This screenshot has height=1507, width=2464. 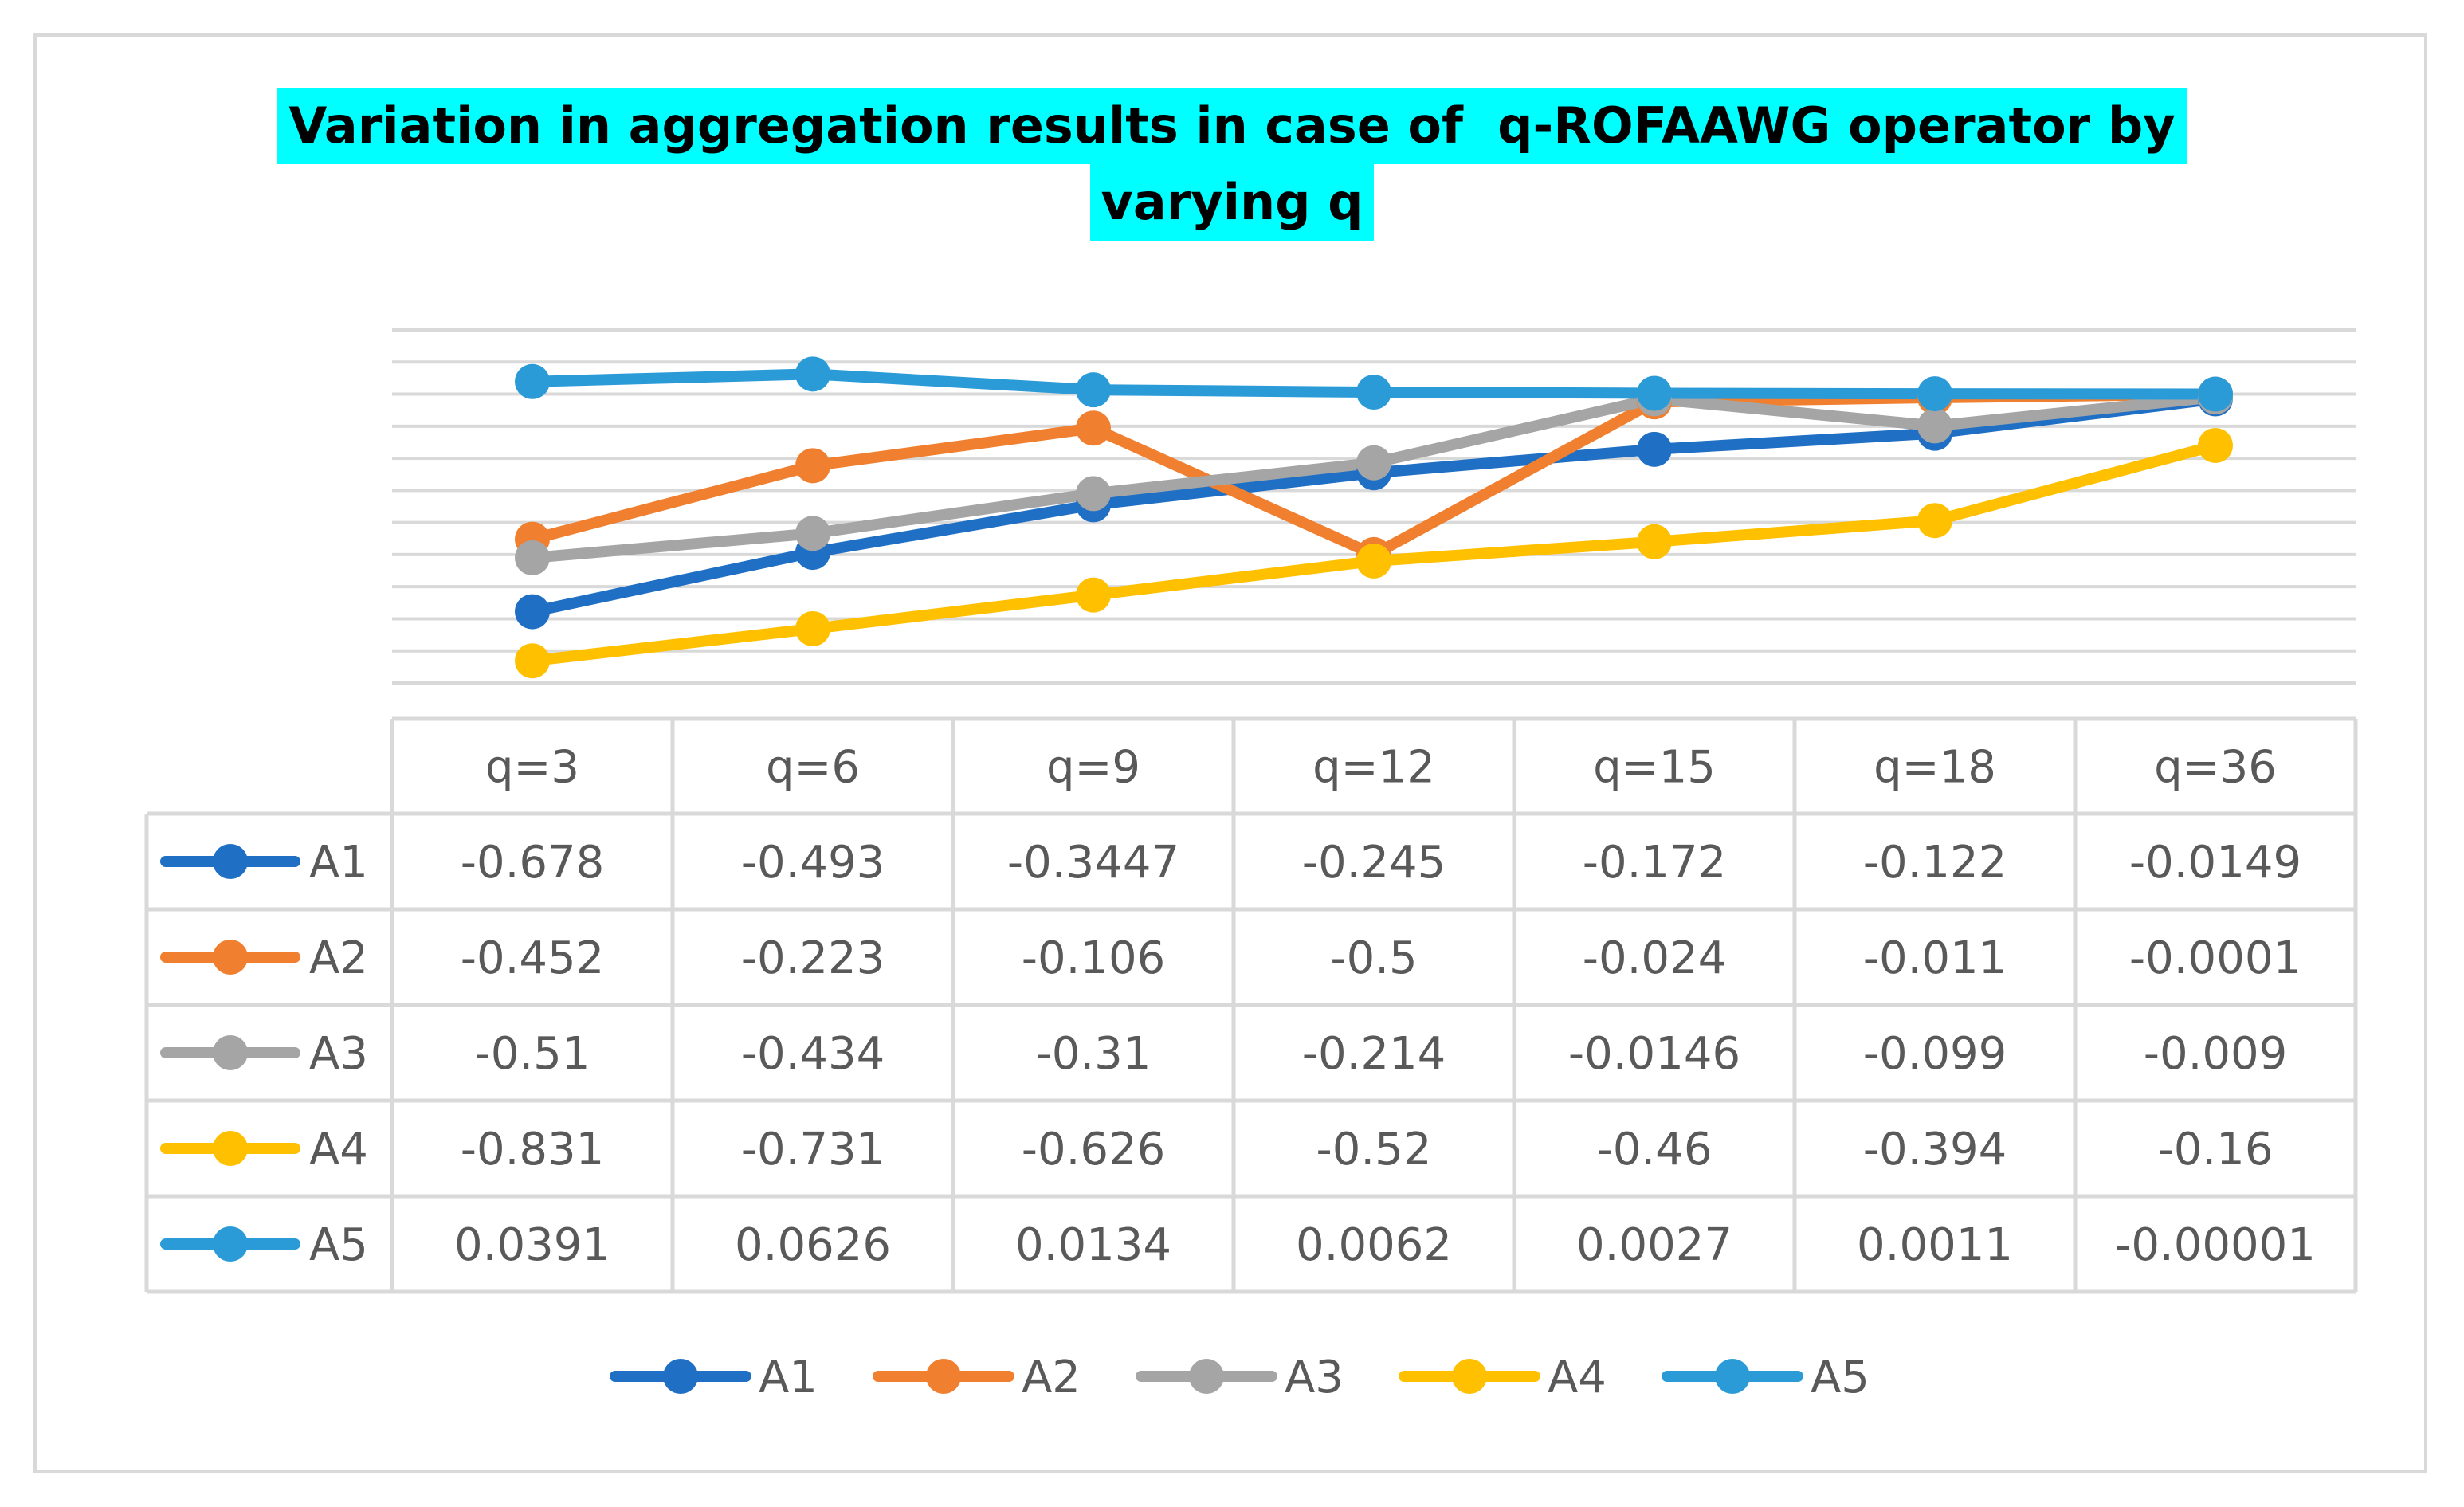 What do you see at coordinates (338, 863) in the screenshot?
I see `row-series-name: A1` at bounding box center [338, 863].